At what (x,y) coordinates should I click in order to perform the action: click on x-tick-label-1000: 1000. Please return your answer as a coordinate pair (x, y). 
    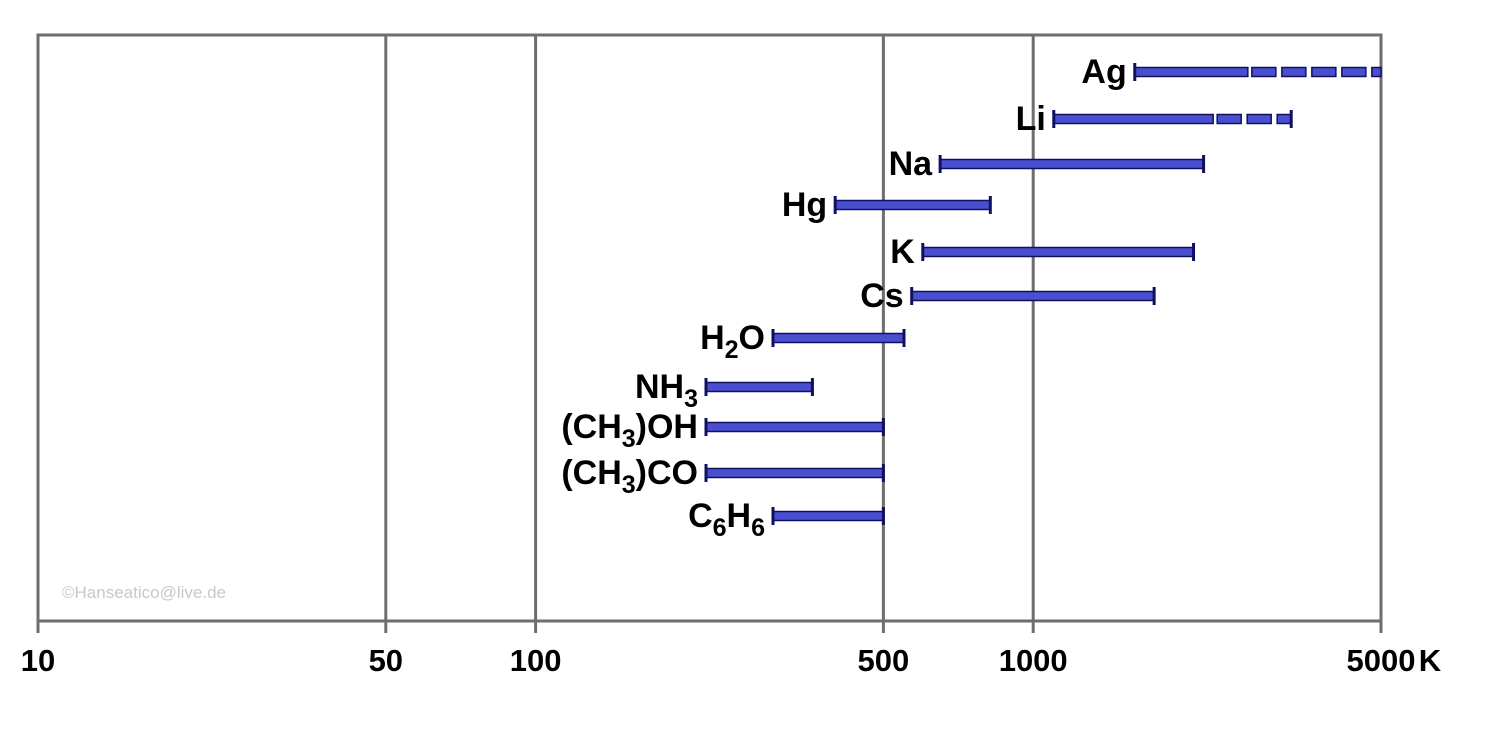
    Looking at the image, I should click on (1033, 660).